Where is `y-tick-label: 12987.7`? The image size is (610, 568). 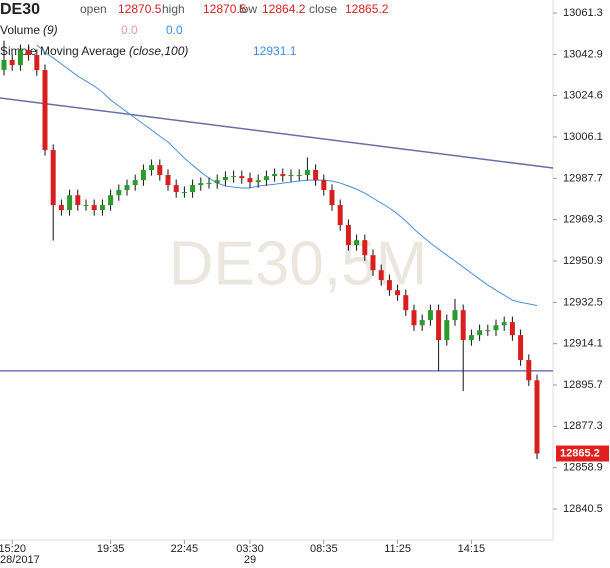 y-tick-label: 12987.7 is located at coordinates (583, 178).